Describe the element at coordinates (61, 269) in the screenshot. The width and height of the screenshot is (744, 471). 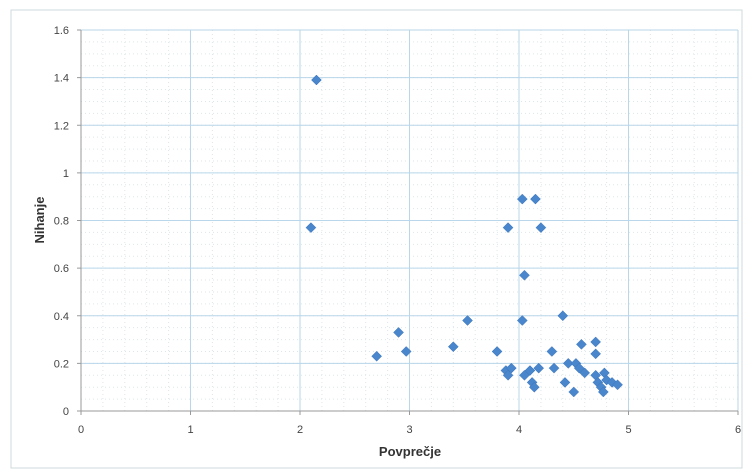
I see `y-tick-label: 0.6` at that location.